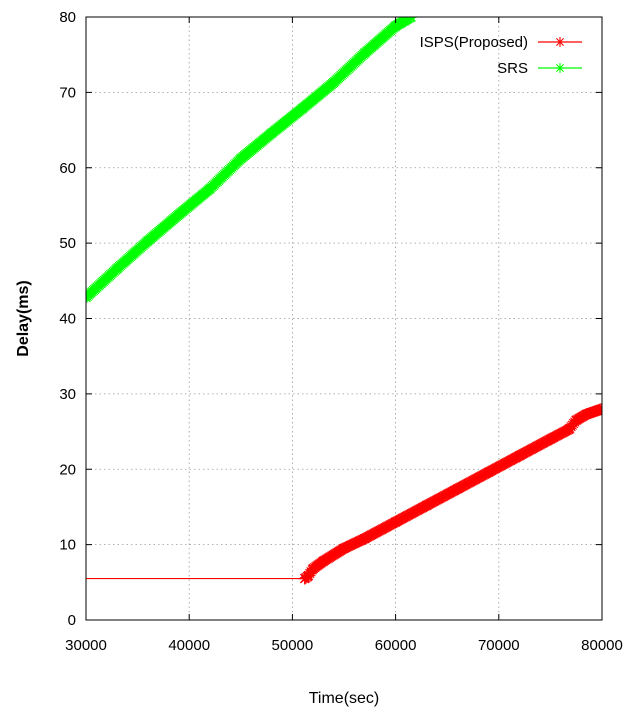 This screenshot has width=637, height=713. What do you see at coordinates (67, 394) in the screenshot?
I see `y-tick-label: 30` at bounding box center [67, 394].